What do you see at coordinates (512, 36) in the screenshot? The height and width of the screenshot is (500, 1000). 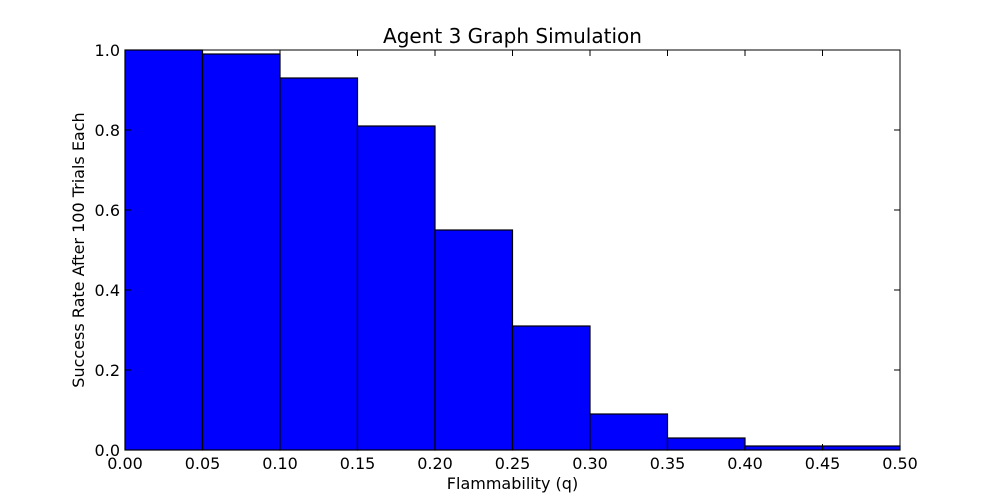 I see `chart-title: Agent 3 Graph Simulation` at bounding box center [512, 36].